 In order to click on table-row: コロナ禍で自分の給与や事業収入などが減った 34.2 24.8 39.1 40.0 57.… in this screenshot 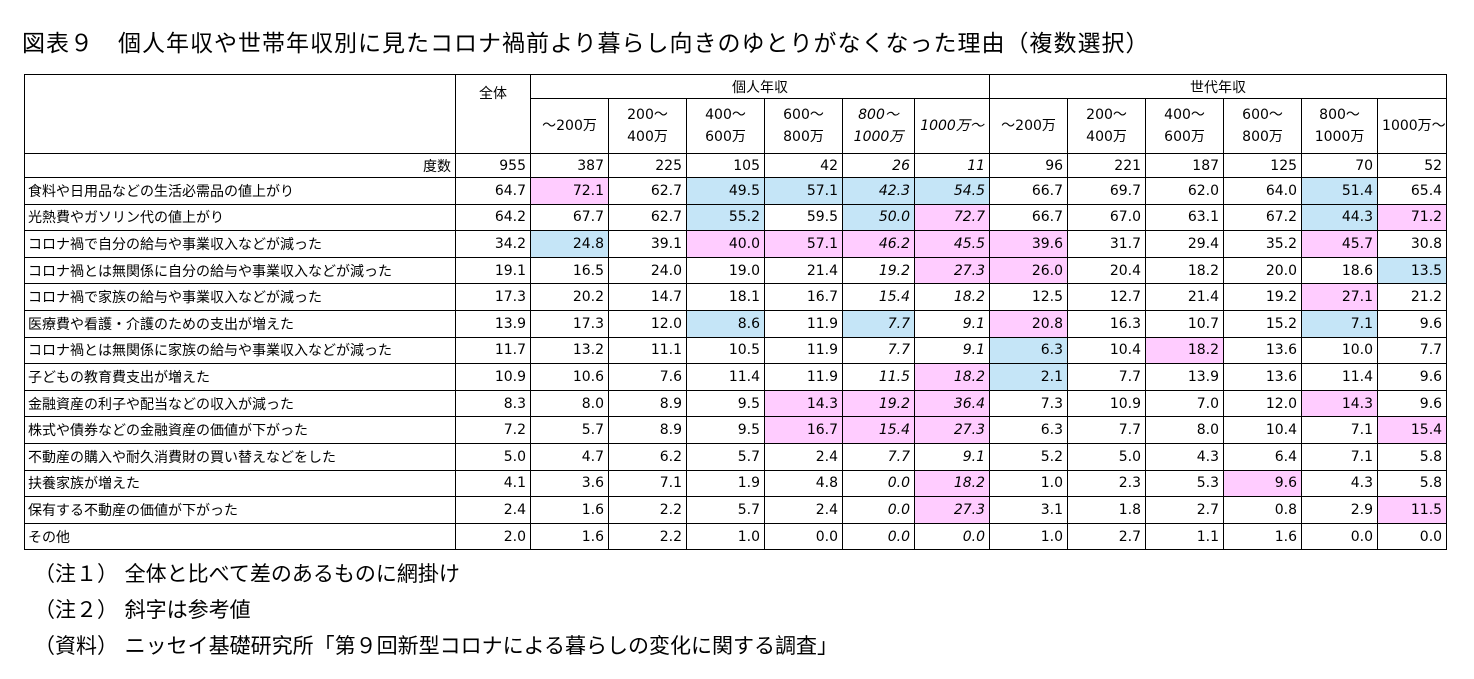, I will do `click(736, 244)`.